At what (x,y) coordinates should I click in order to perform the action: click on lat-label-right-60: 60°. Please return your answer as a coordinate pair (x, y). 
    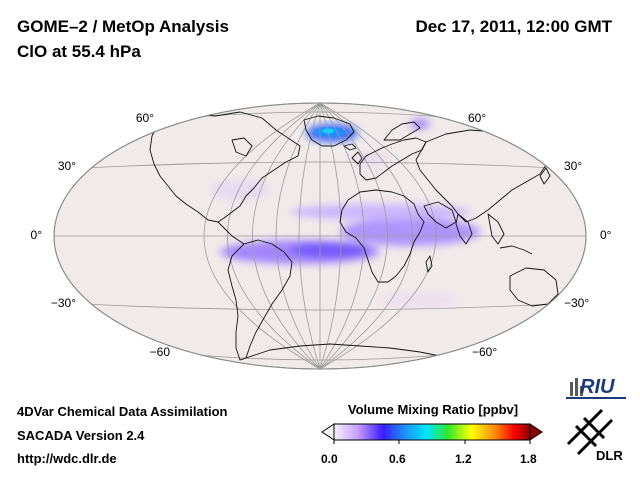
    Looking at the image, I should click on (477, 118).